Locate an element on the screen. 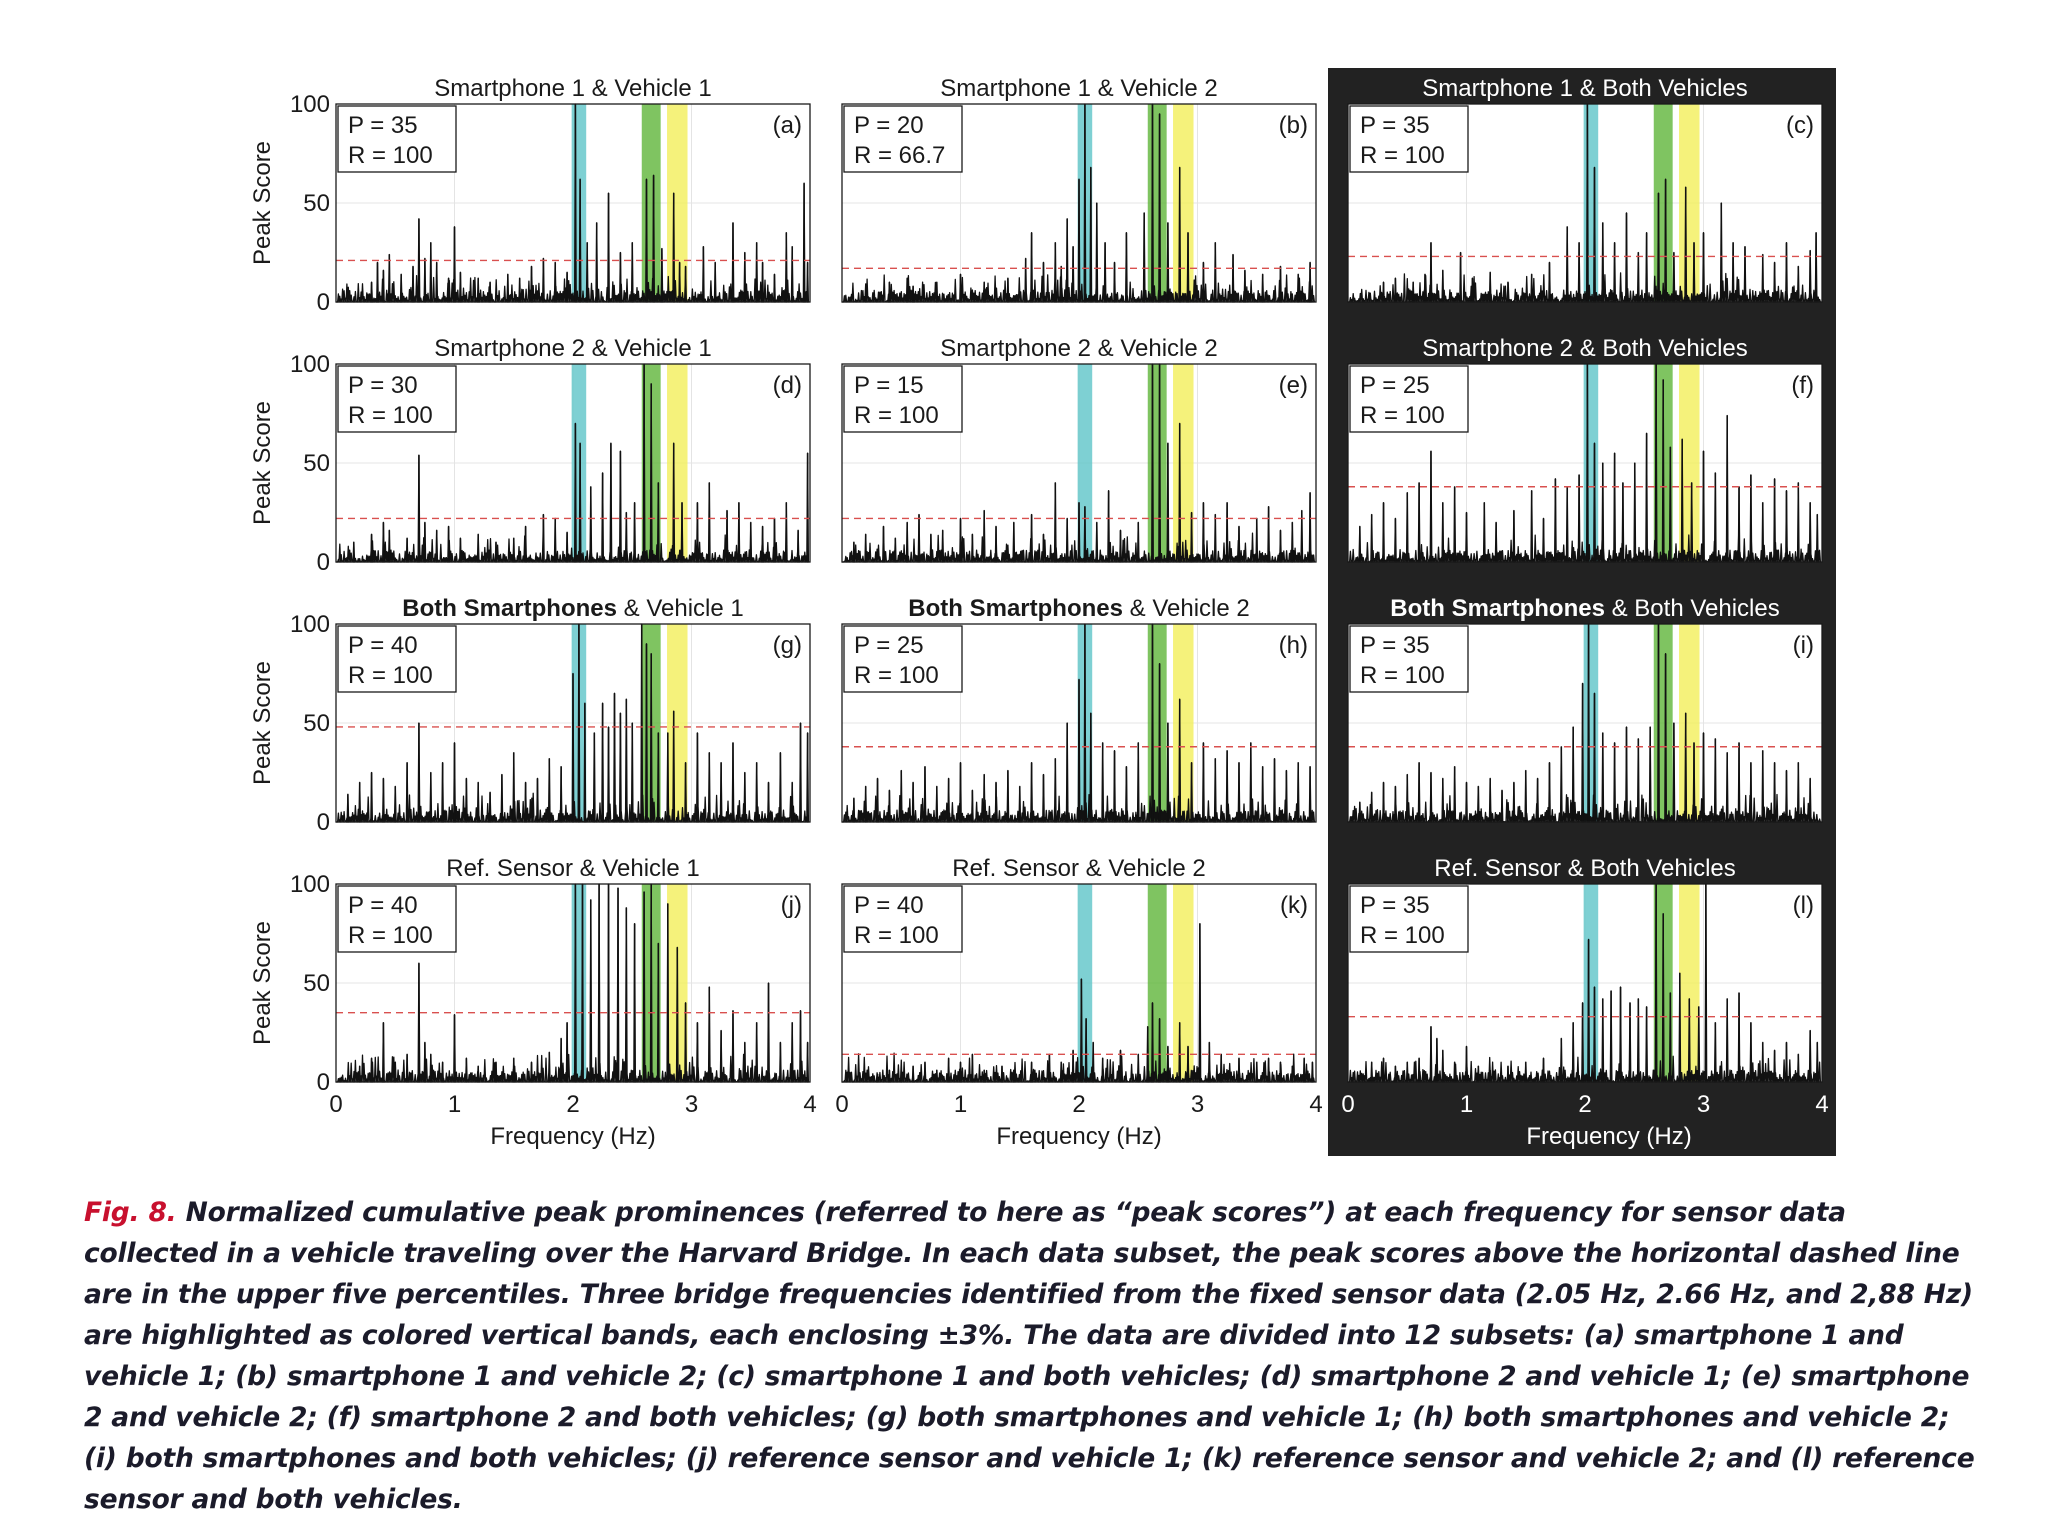 The image size is (2050, 1520). panel-title-text: Ref. Sensor & Both Vehicles is located at coordinates (1585, 868).